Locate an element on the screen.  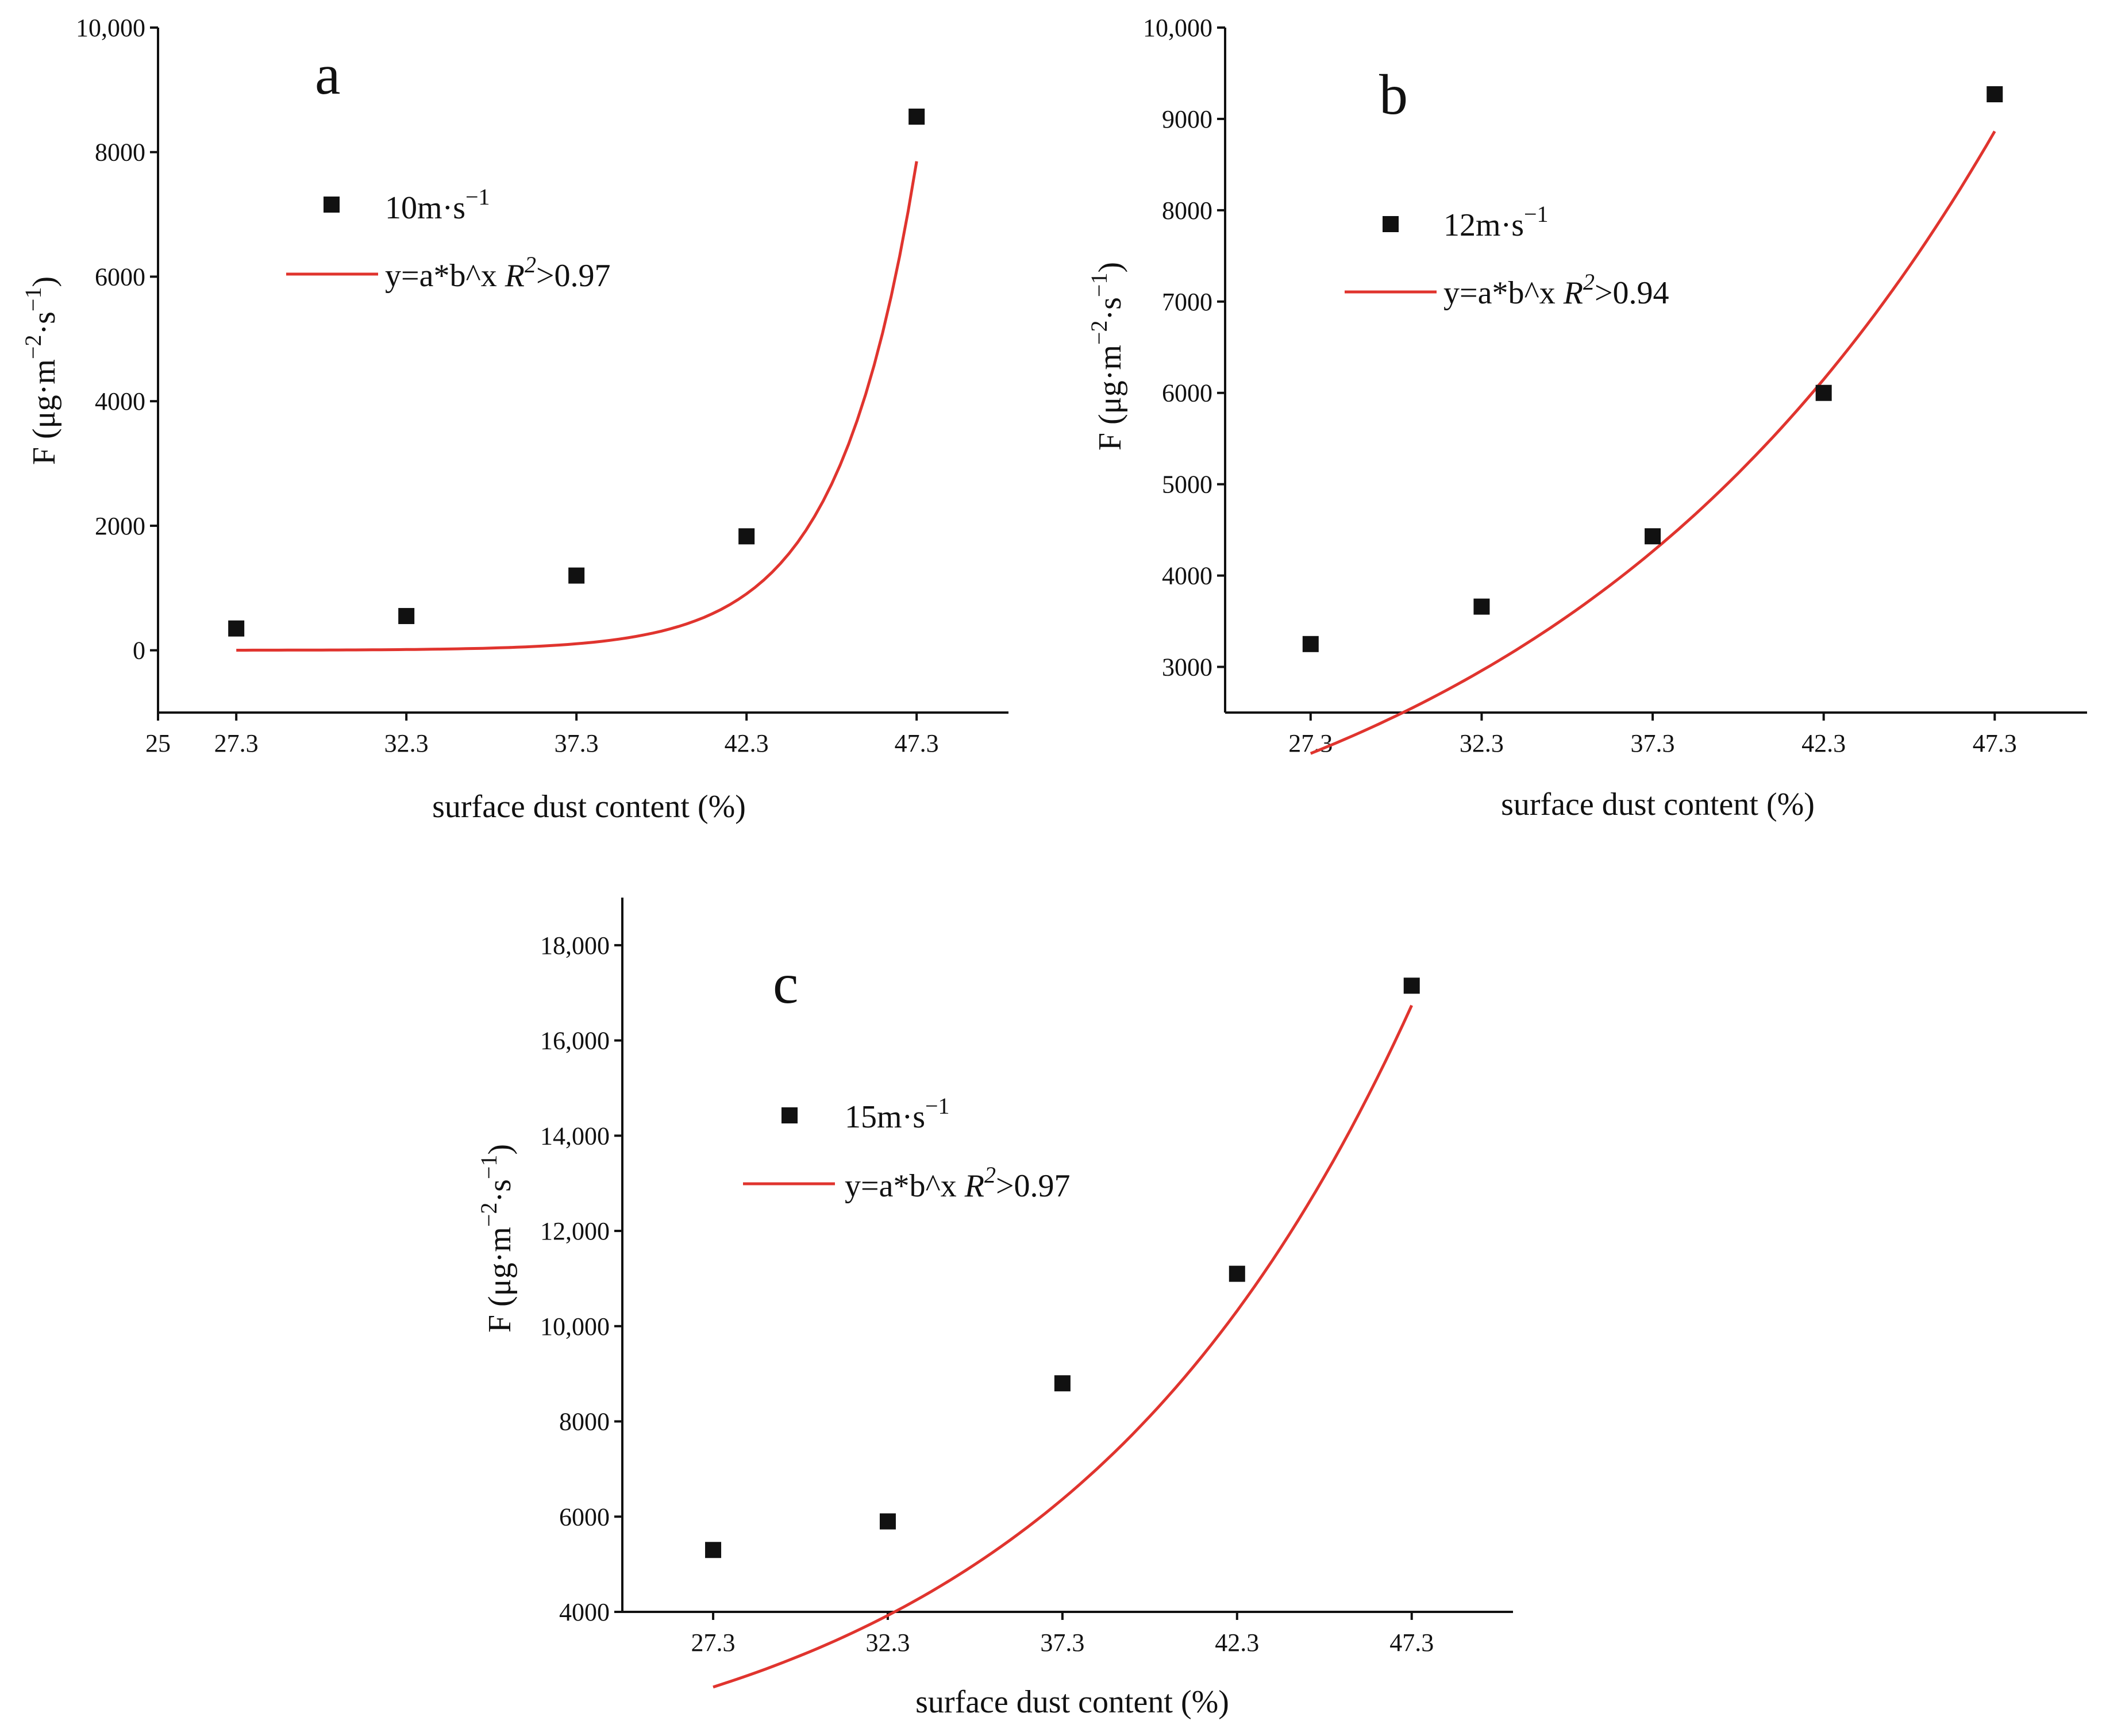
y-tick-label-a: 2000 is located at coordinates (120, 526).